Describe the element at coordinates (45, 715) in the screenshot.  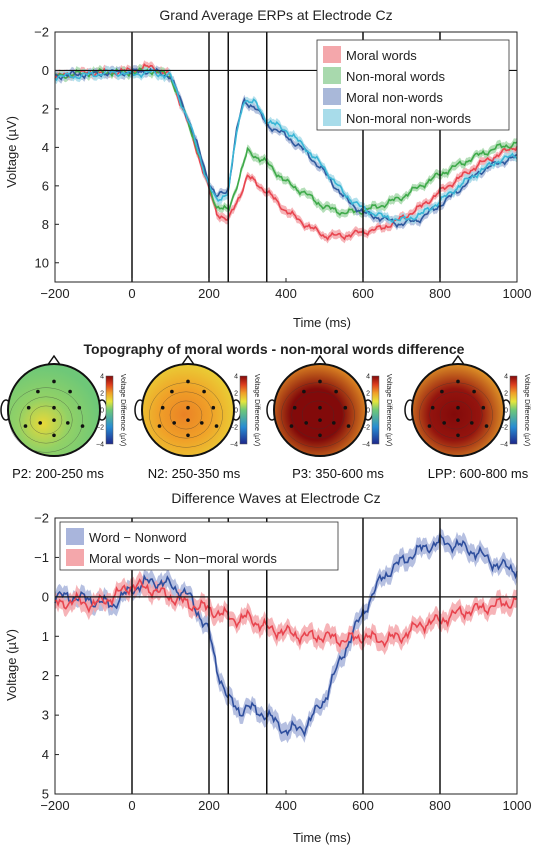
I see `y-tick-label: 3` at that location.